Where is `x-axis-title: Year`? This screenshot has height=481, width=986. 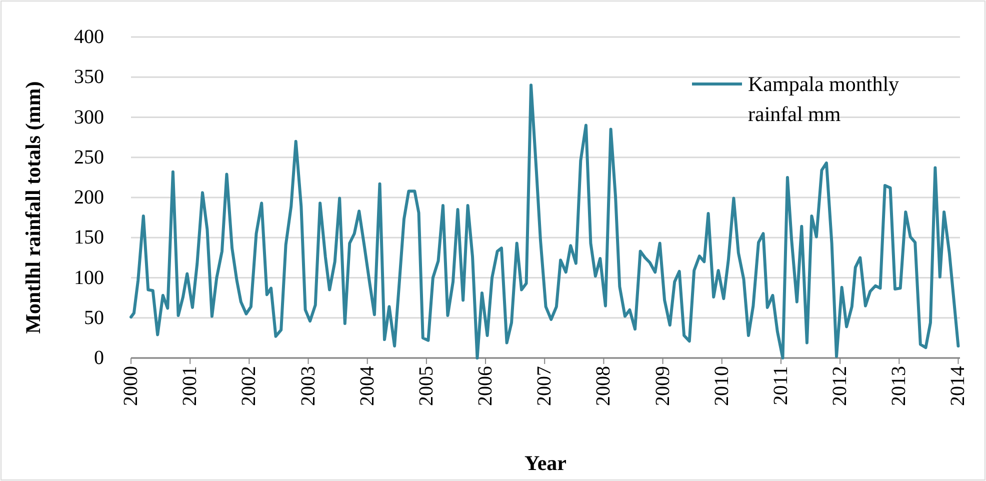
x-axis-title: Year is located at coordinates (545, 463).